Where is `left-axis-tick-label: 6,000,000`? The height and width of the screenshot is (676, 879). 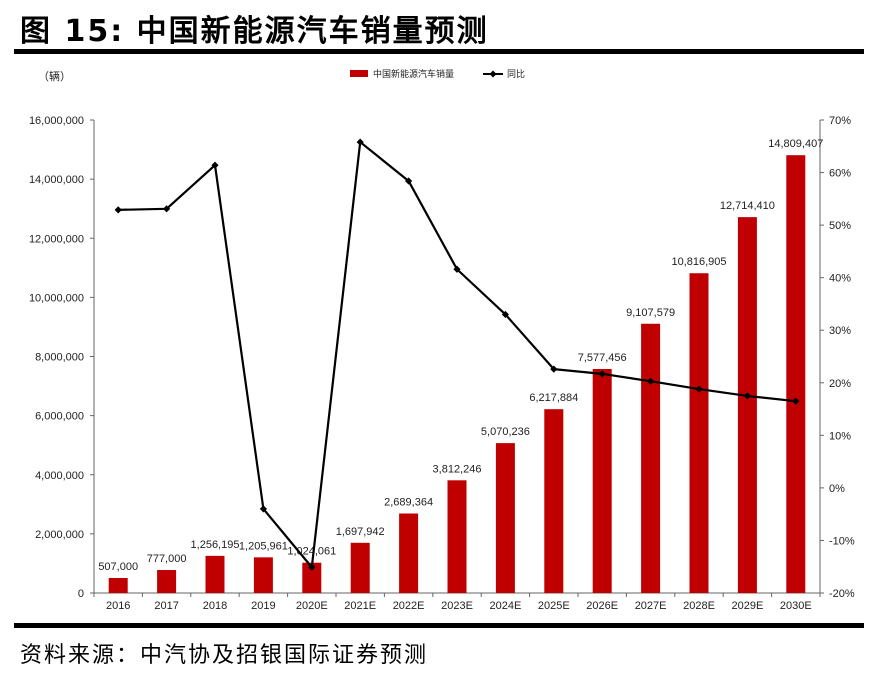 left-axis-tick-label: 6,000,000 is located at coordinates (59, 417).